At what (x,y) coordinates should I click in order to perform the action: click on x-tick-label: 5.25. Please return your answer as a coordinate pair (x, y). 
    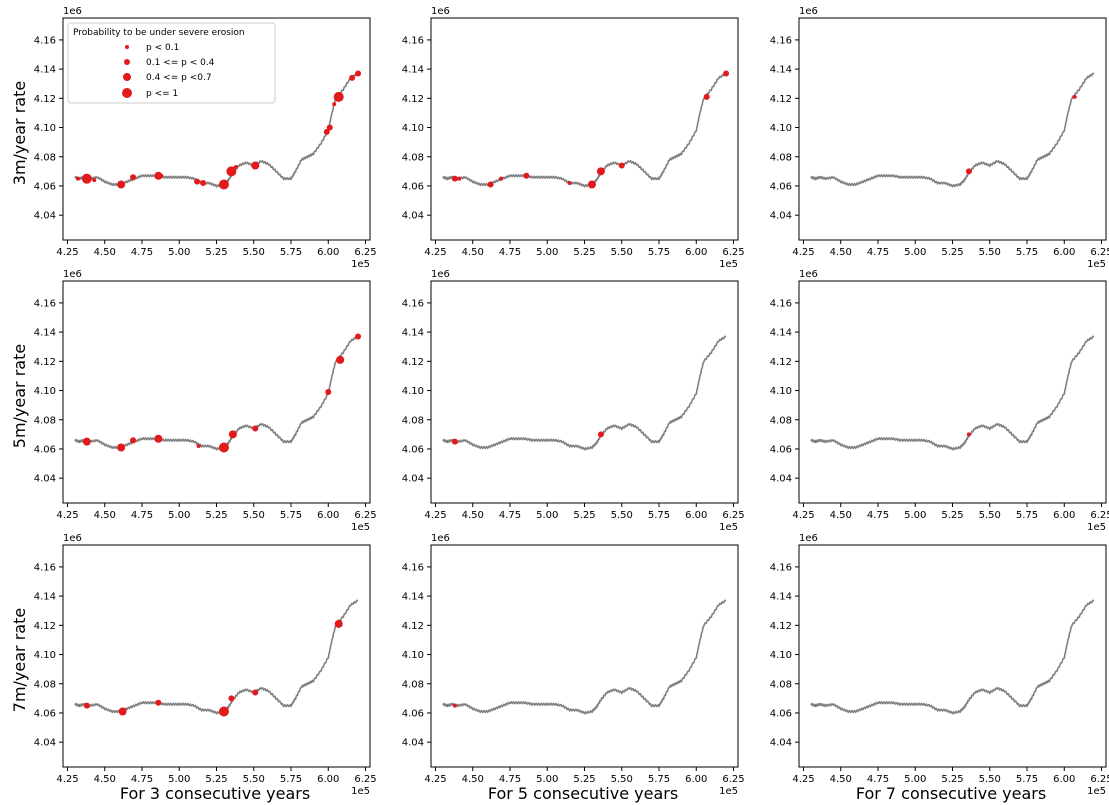
    Looking at the image, I should click on (952, 515).